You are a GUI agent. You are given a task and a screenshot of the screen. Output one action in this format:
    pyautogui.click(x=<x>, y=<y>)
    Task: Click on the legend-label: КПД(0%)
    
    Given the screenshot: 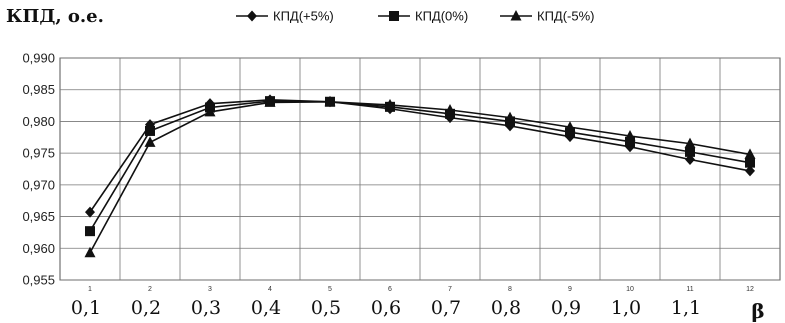 What is the action you would take?
    pyautogui.click(x=441, y=16)
    